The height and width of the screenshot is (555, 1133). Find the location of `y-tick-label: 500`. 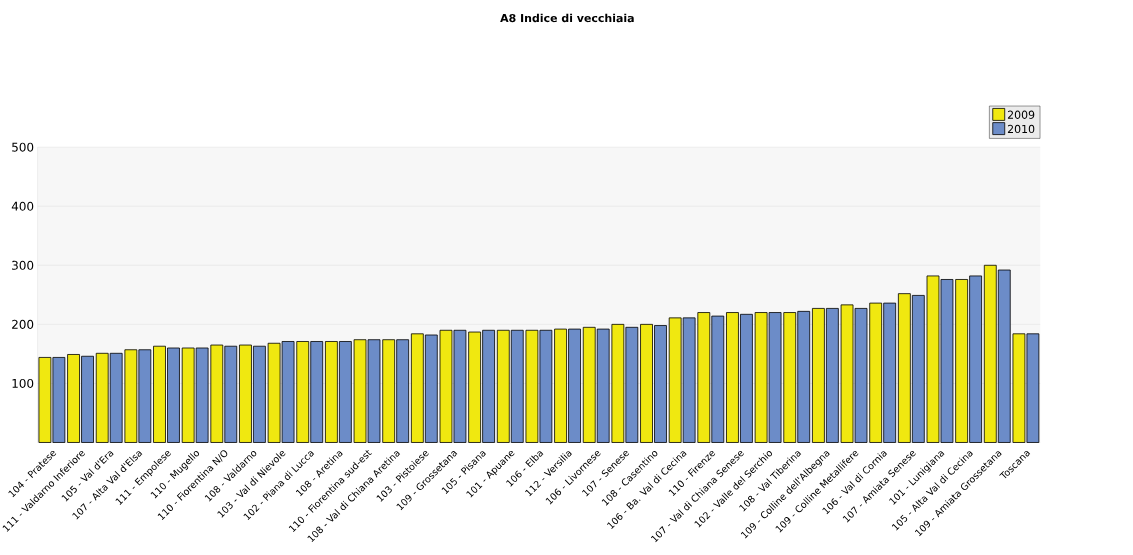

y-tick-label: 500 is located at coordinates (23, 147).